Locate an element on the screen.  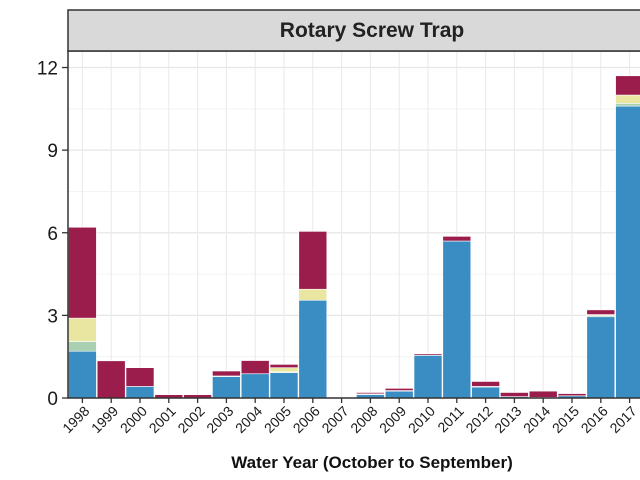
strip-background is located at coordinates (353, 30).